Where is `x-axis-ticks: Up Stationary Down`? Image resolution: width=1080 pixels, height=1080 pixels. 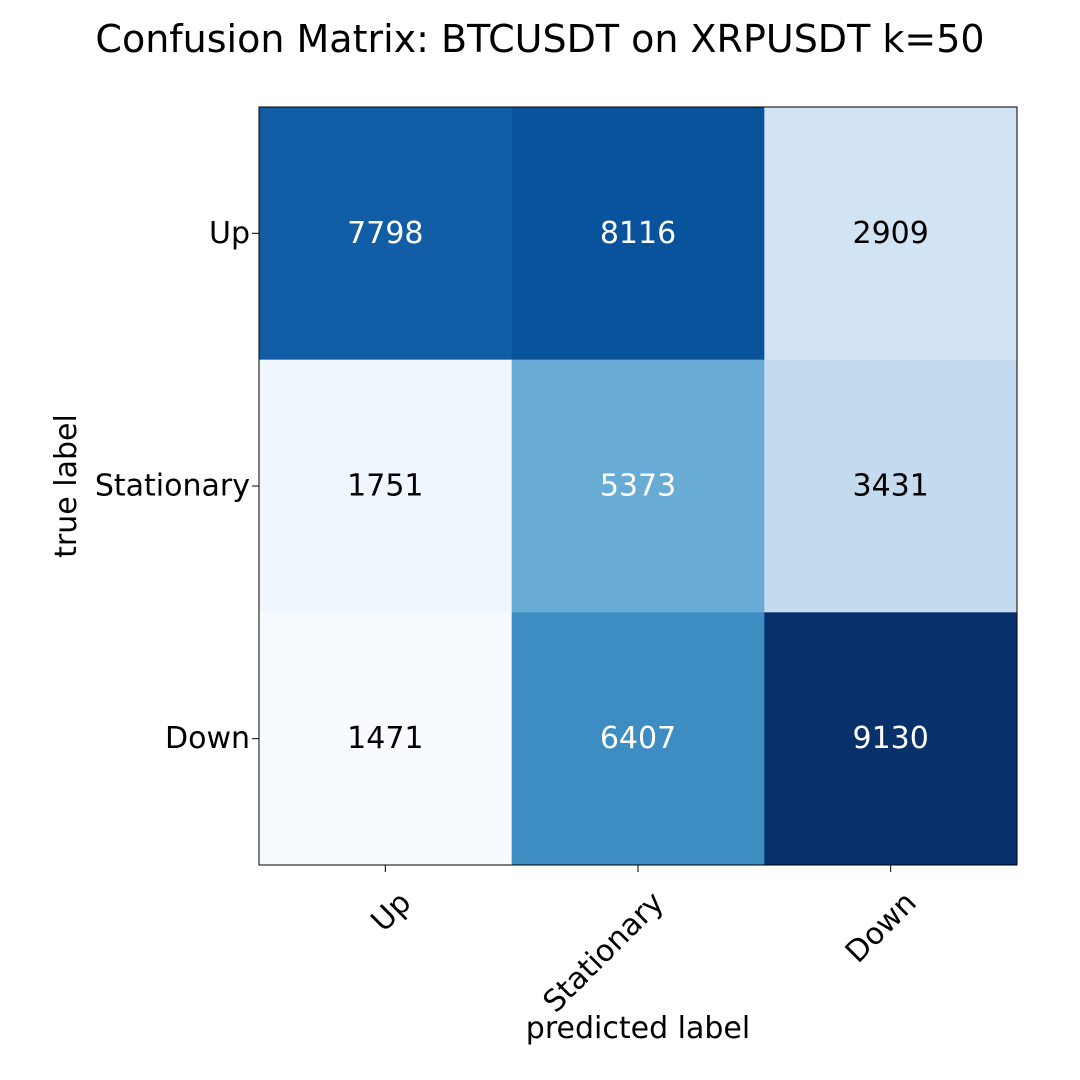
x-axis-ticks: Up Stationary Down is located at coordinates (644, 942).